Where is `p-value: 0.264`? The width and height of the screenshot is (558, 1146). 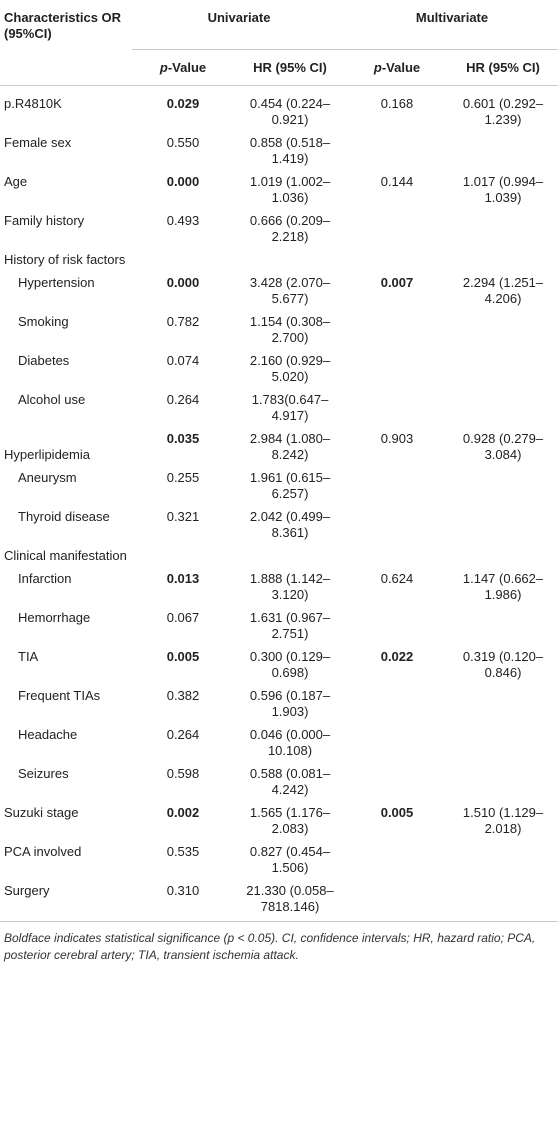
p-value: 0.264 is located at coordinates (183, 734).